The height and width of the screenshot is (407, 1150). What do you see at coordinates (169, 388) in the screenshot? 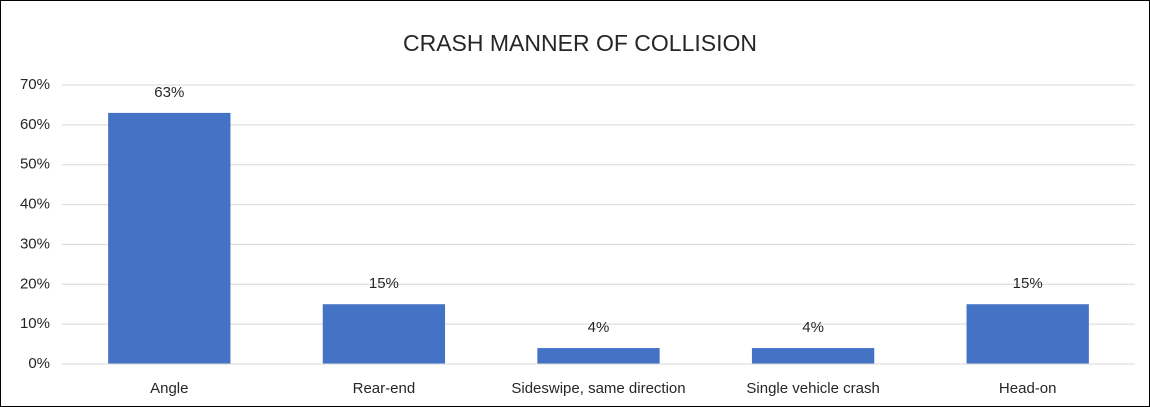
I see `x-tick-label: Angle` at bounding box center [169, 388].